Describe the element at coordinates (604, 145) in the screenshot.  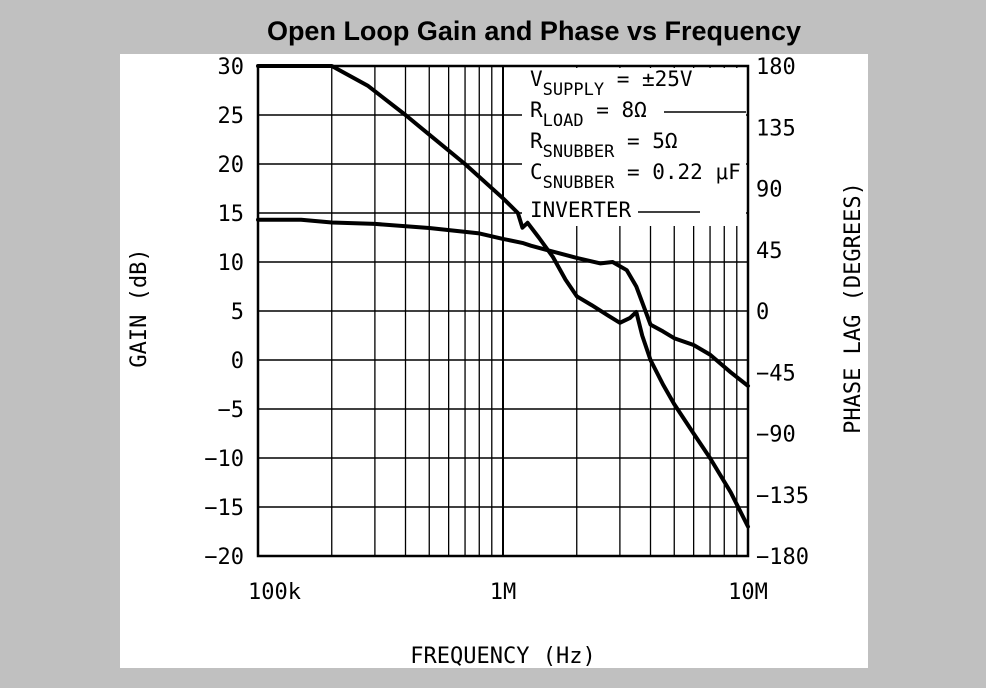
I see `annotation-line: RSNUBBER = 5Ω` at that location.